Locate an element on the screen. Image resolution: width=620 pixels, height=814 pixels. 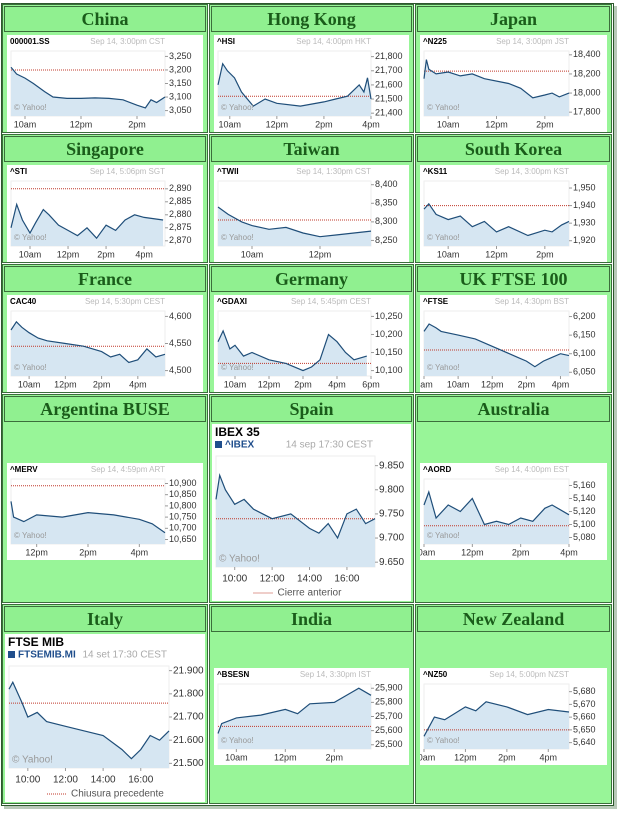
legend-swatch is located at coordinates (218, 444).